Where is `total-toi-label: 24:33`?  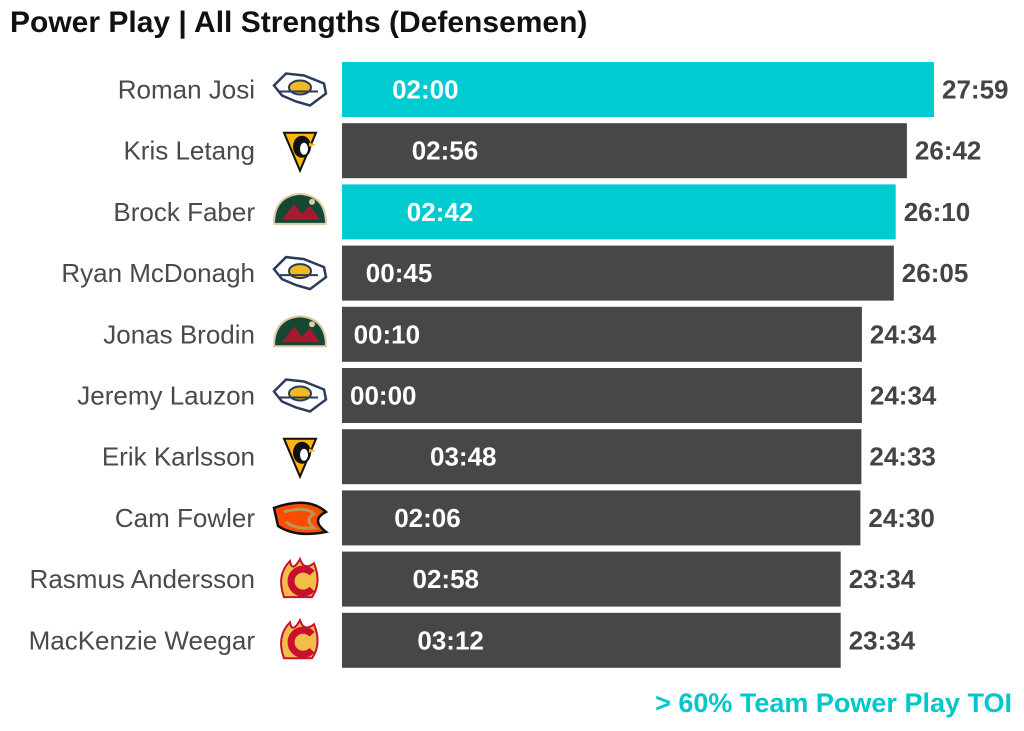 total-toi-label: 24:33 is located at coordinates (902, 457).